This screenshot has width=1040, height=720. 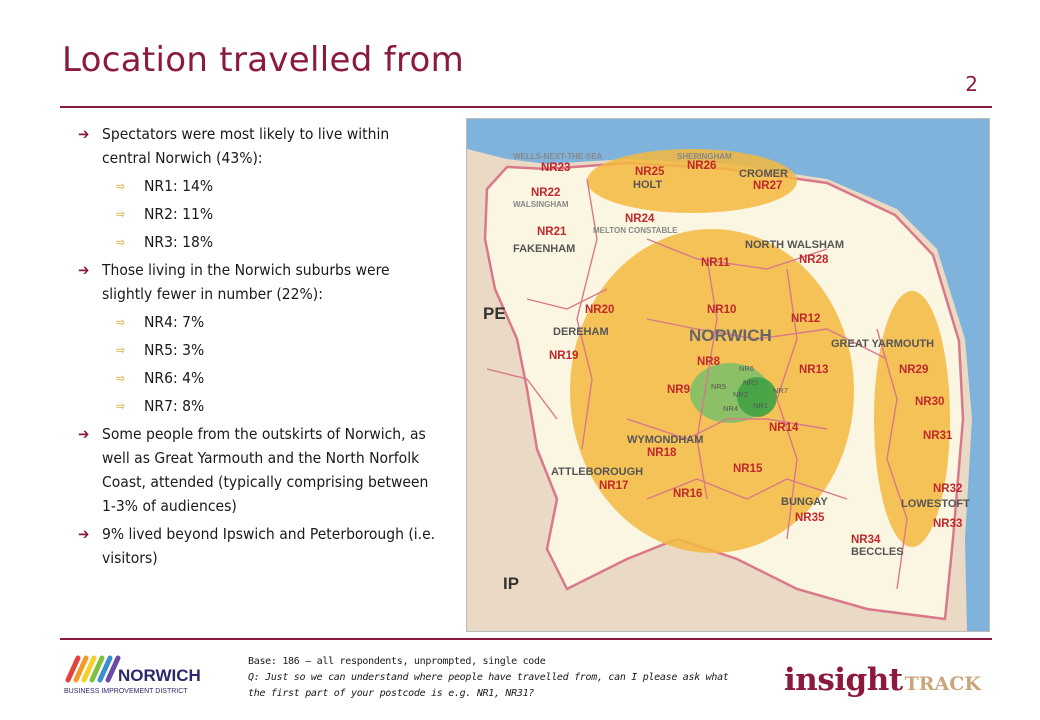 What do you see at coordinates (784, 428) in the screenshot?
I see `district-nr14: NR14` at bounding box center [784, 428].